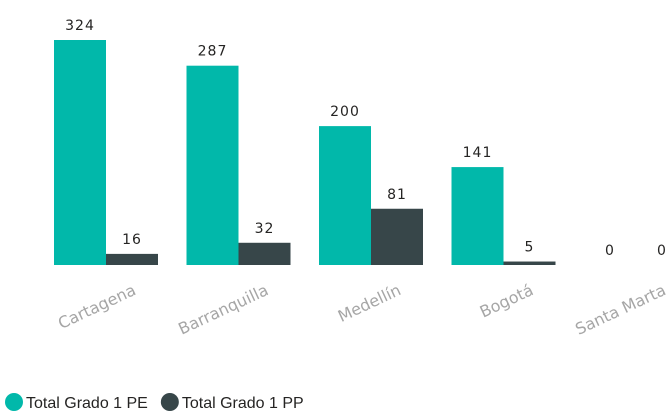 This screenshot has width=669, height=414. What do you see at coordinates (369, 303) in the screenshot?
I see `x-tick-label: Medellín` at bounding box center [369, 303].